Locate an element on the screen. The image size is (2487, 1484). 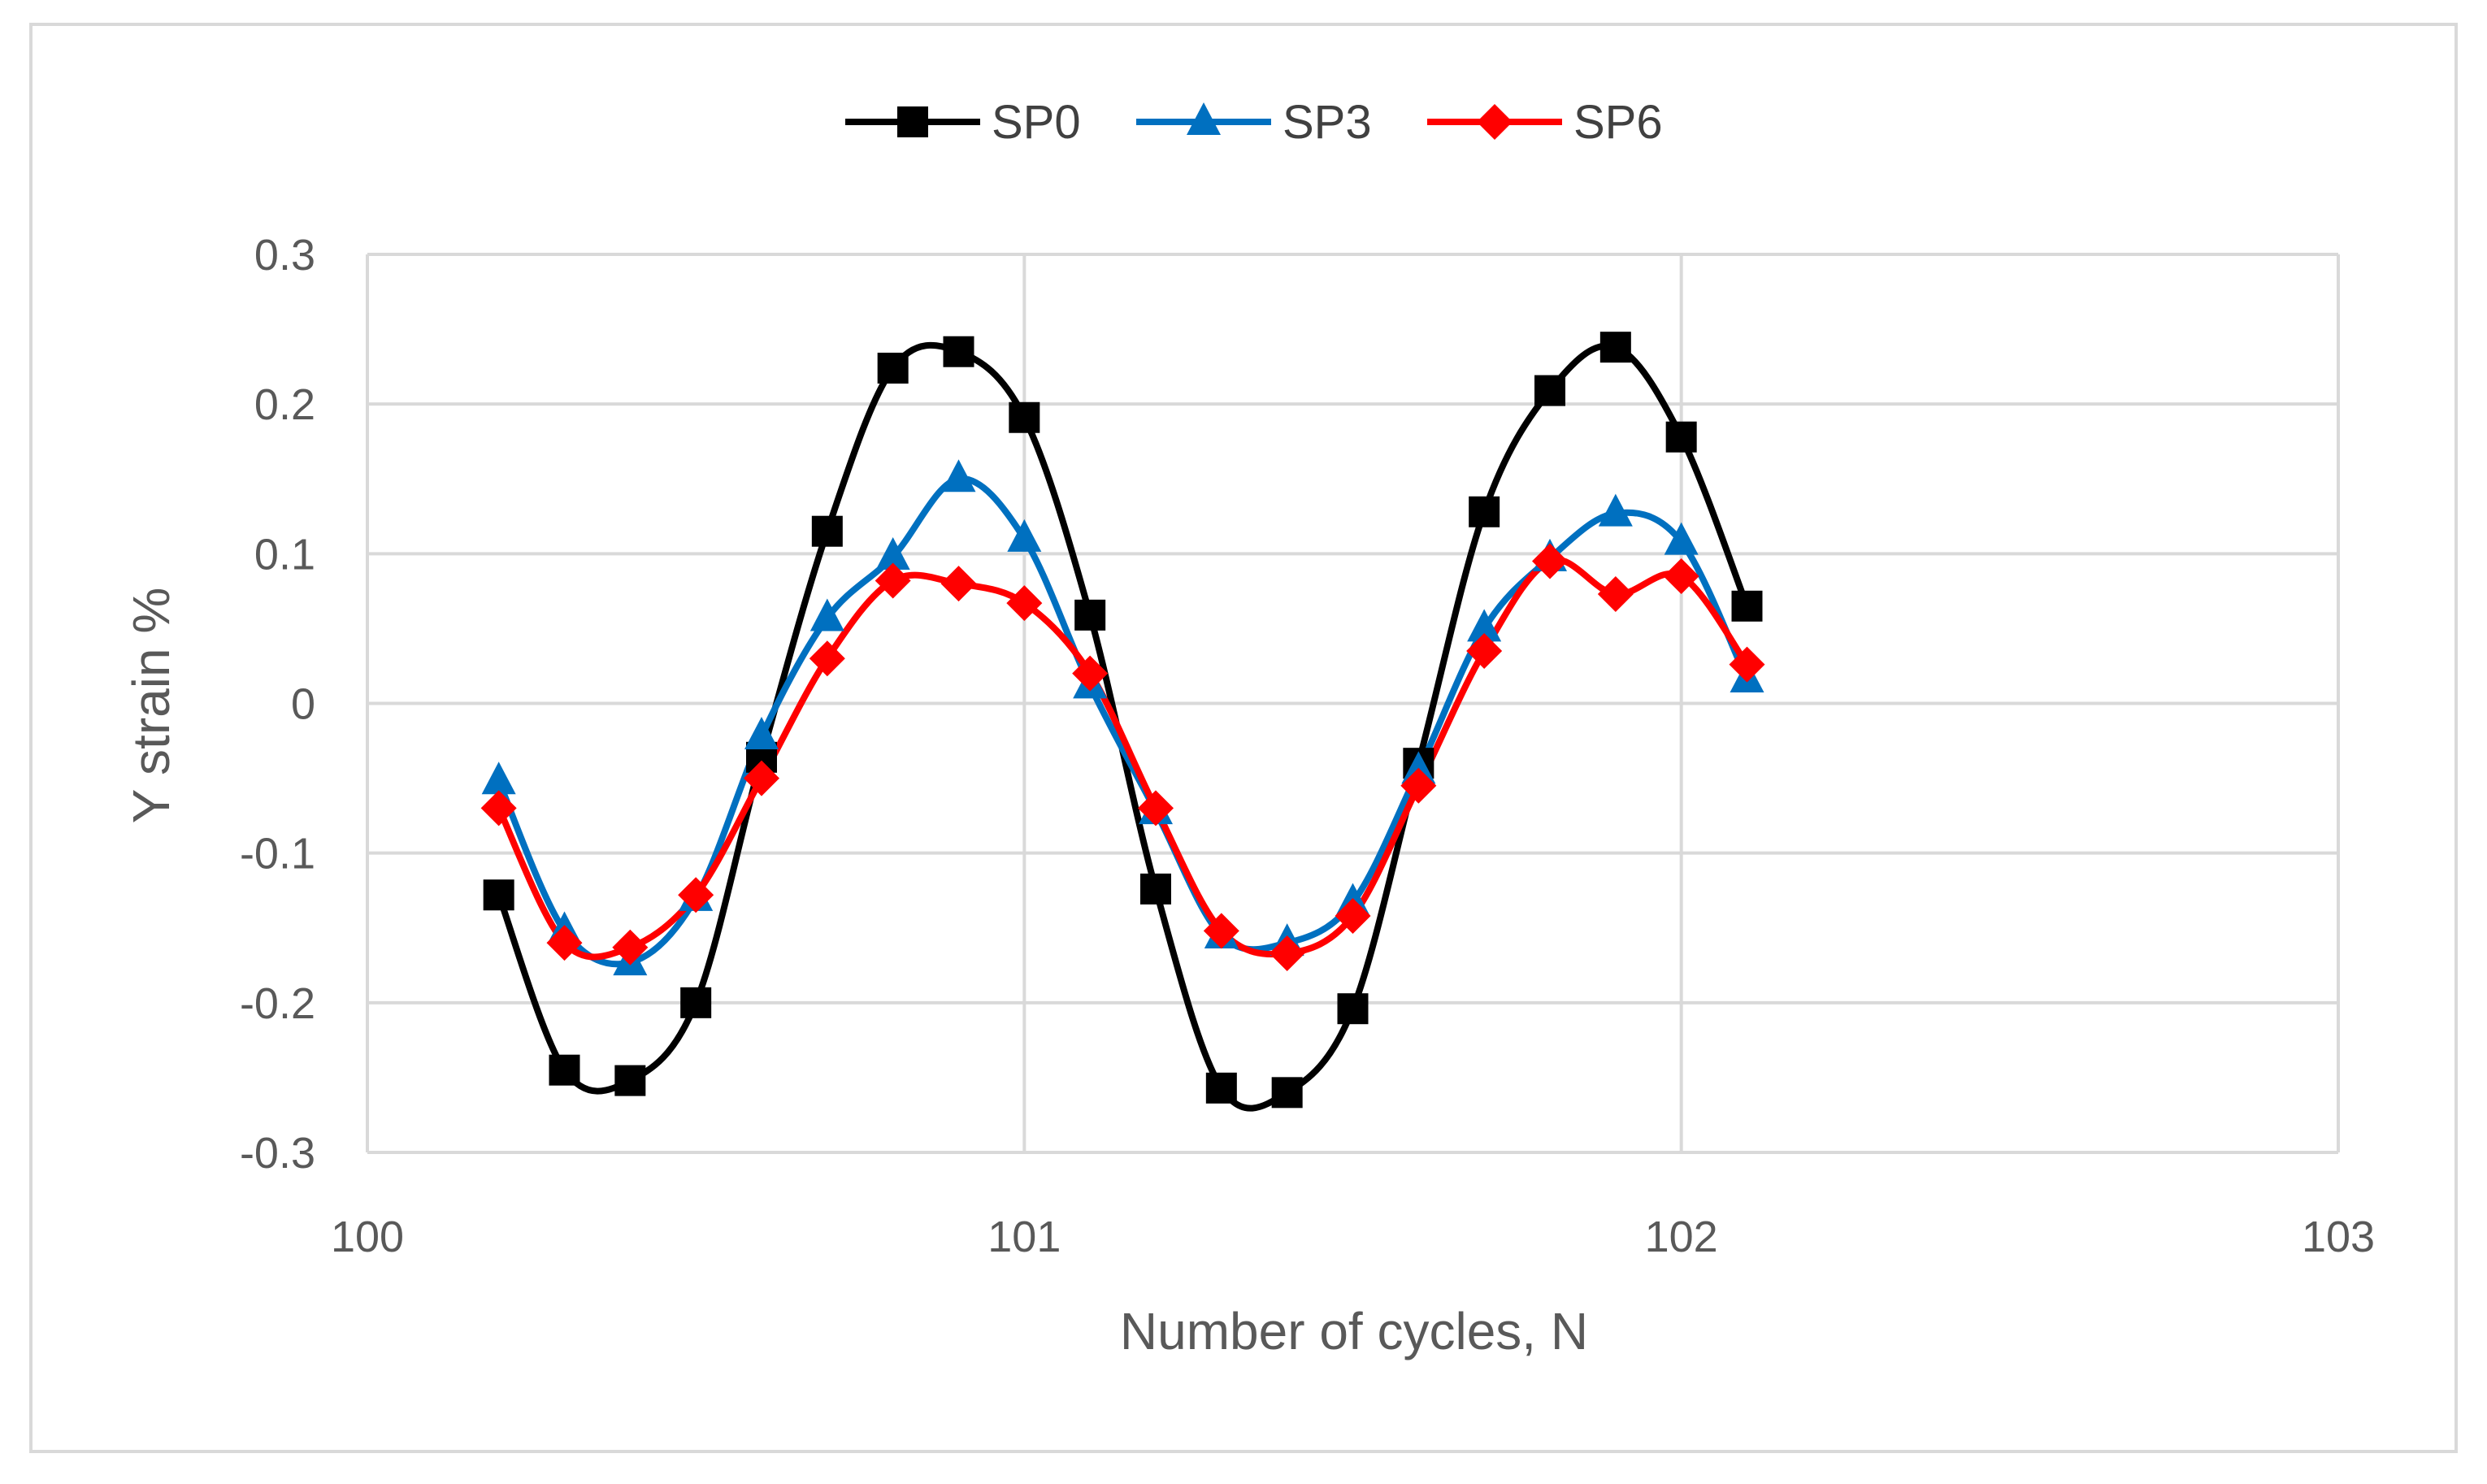
y-tick-label: -0.2 is located at coordinates (277, 1003).